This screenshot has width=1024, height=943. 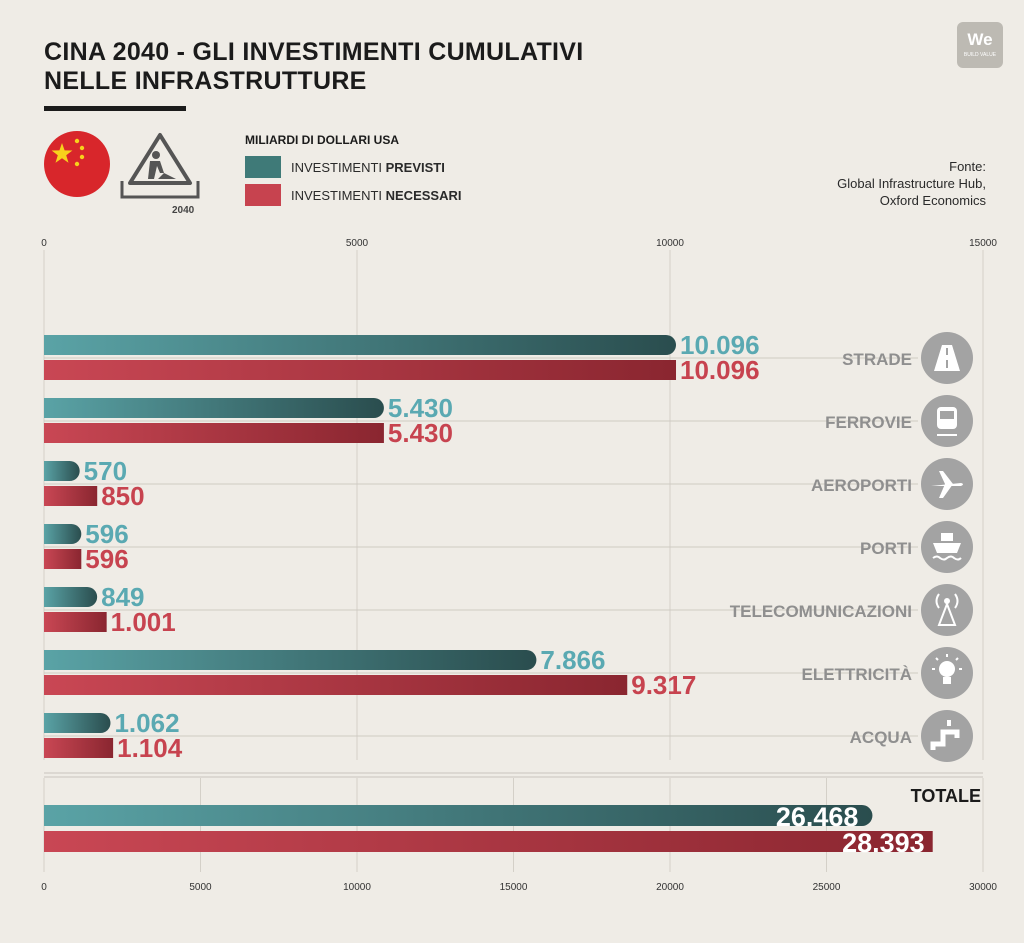 I want to click on legend-label-necessari: INVESTIMENTI NECESSARI, so click(x=376, y=195).